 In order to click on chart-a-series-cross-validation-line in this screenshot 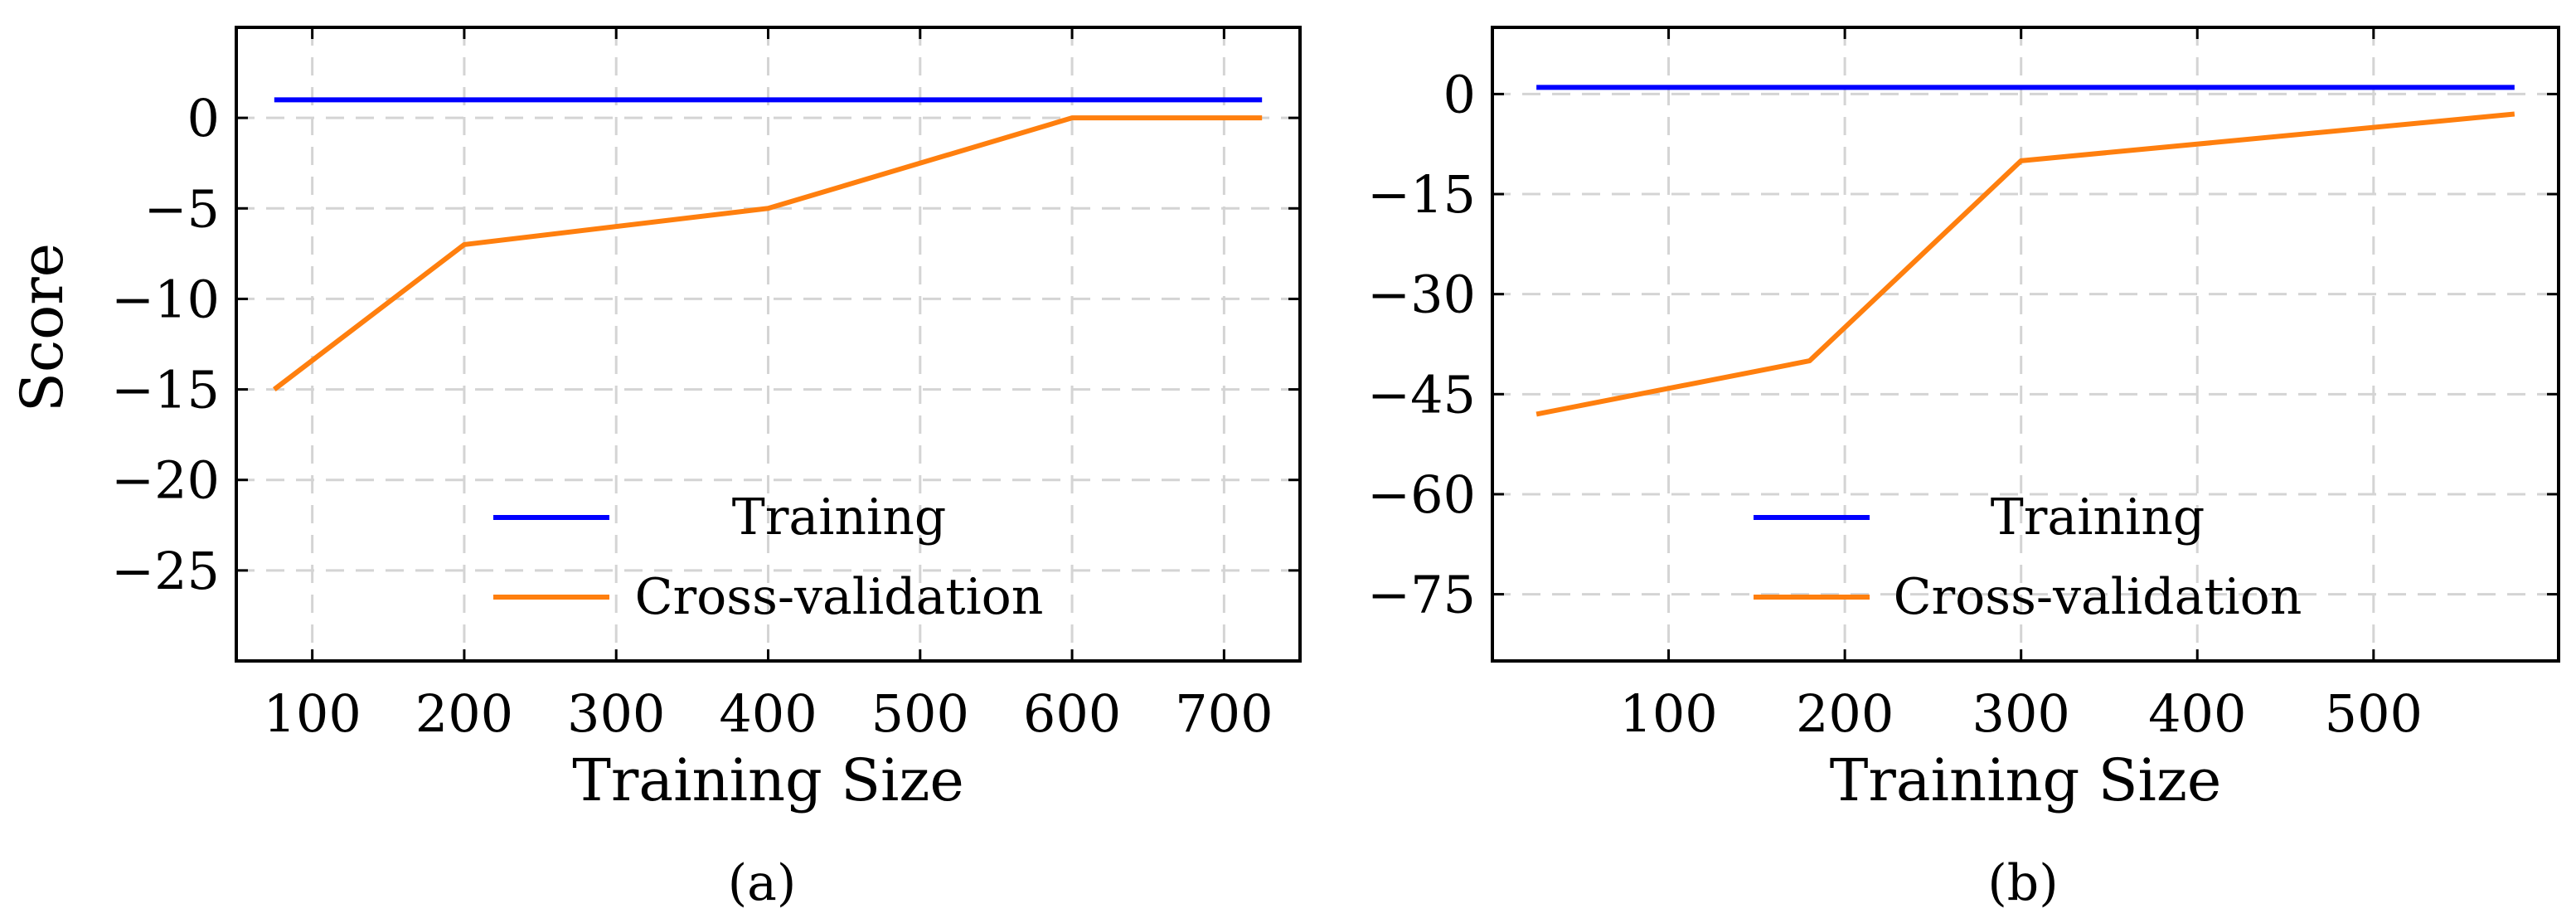, I will do `click(768, 253)`.